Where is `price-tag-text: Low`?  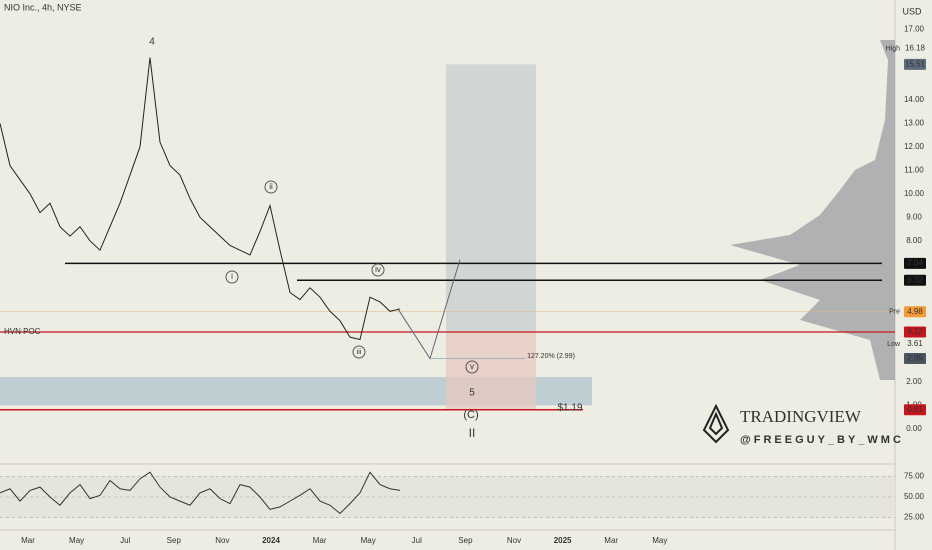 price-tag-text: Low is located at coordinates (894, 344).